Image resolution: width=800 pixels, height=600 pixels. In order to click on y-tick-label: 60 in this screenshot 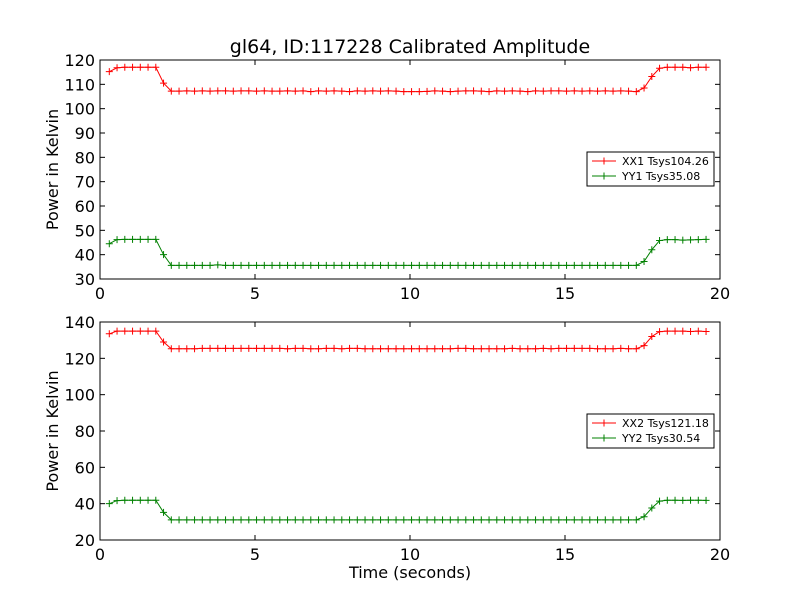, I will do `click(85, 467)`.